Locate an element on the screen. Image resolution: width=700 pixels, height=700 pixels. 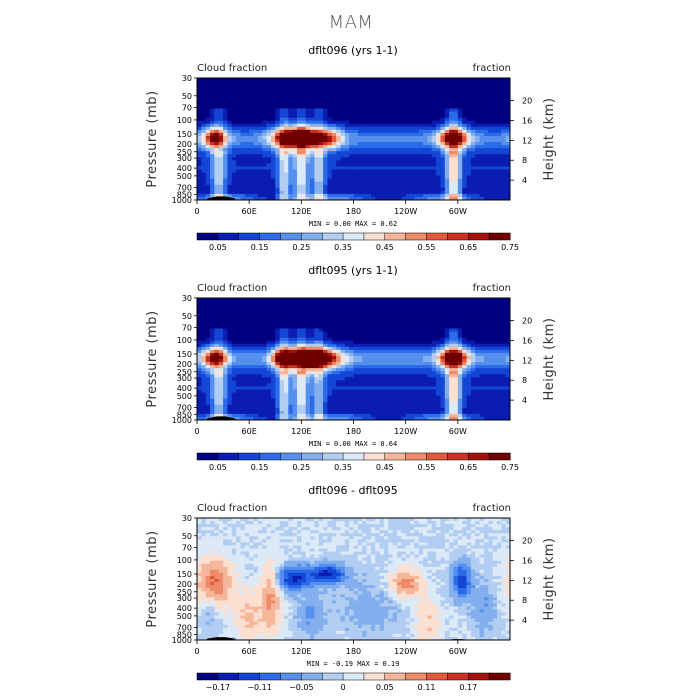
colorbar-label: 0.15 is located at coordinates (260, 247).